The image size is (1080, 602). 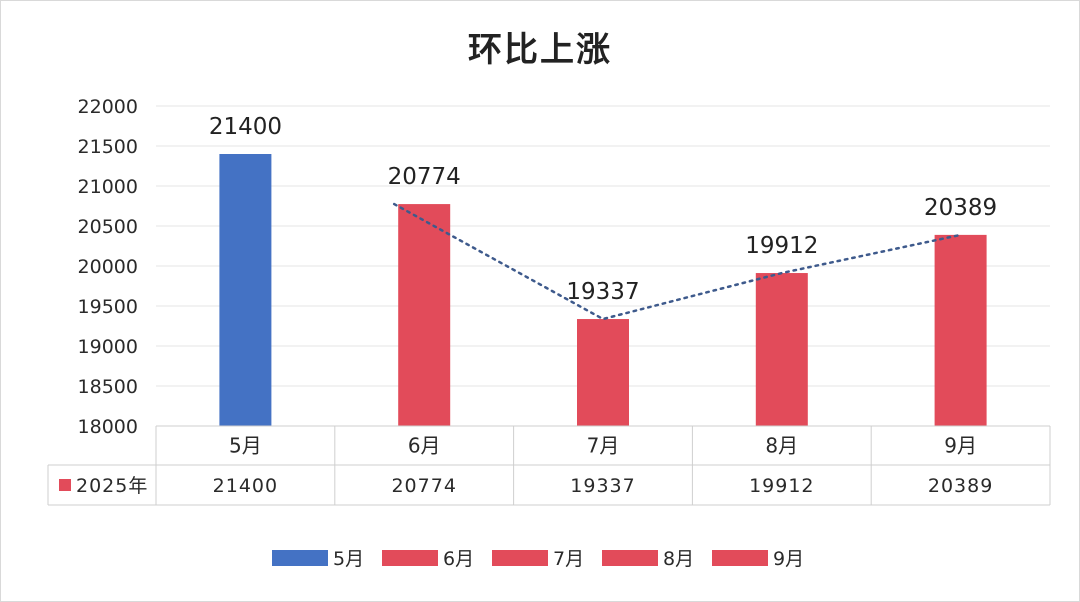 I want to click on y-tick-label: 20000, so click(x=108, y=267).